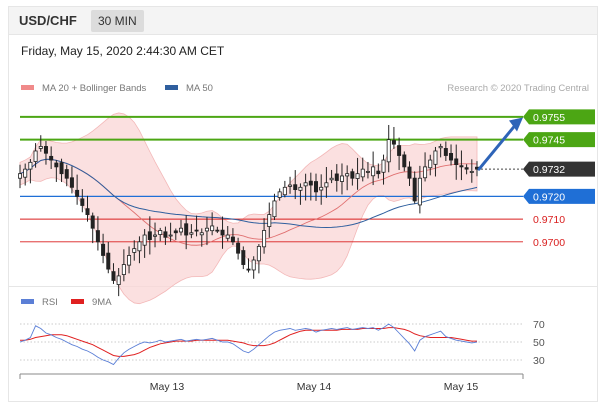 This screenshot has width=602, height=408. I want to click on legend-rsi: RSI, so click(39, 302).